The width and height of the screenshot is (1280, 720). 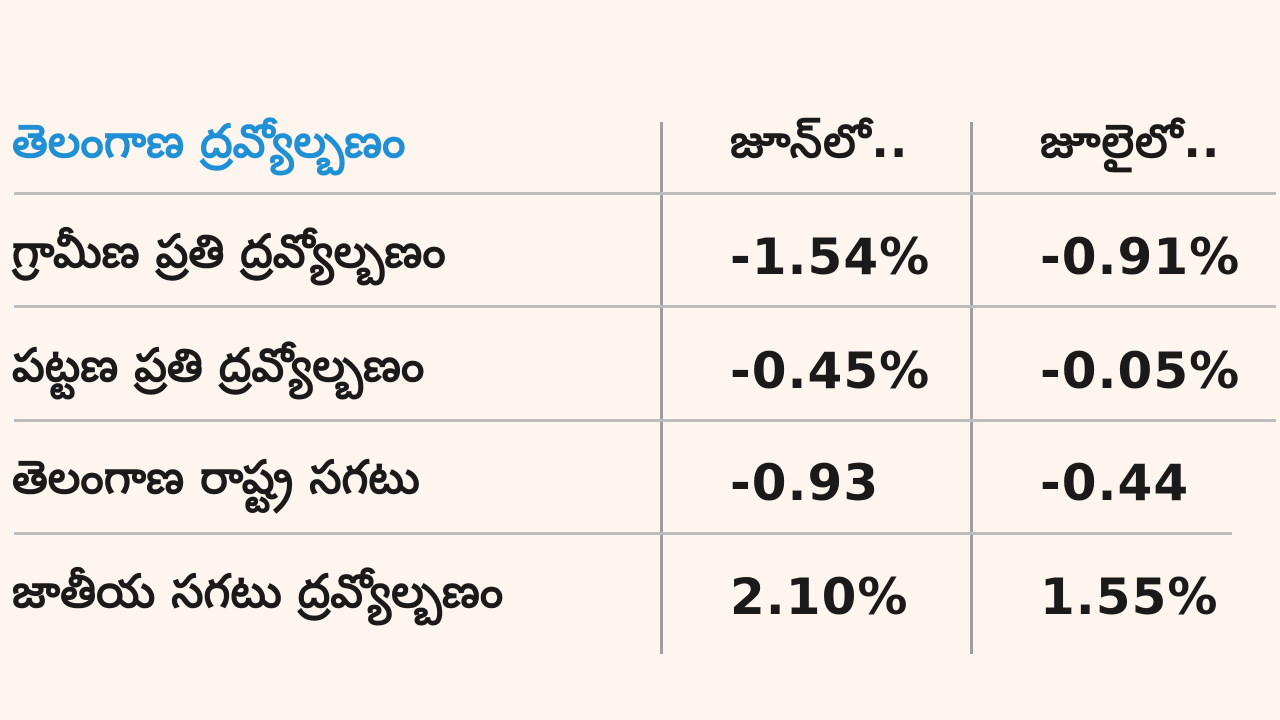 What do you see at coordinates (819, 597) in the screenshot?
I see `june-value: 2.10%` at bounding box center [819, 597].